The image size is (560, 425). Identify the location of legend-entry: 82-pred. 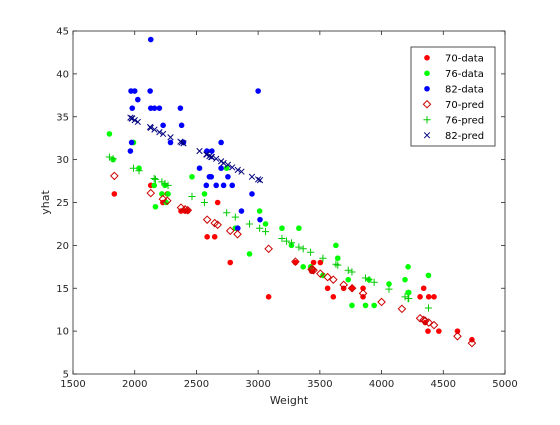
(453, 136).